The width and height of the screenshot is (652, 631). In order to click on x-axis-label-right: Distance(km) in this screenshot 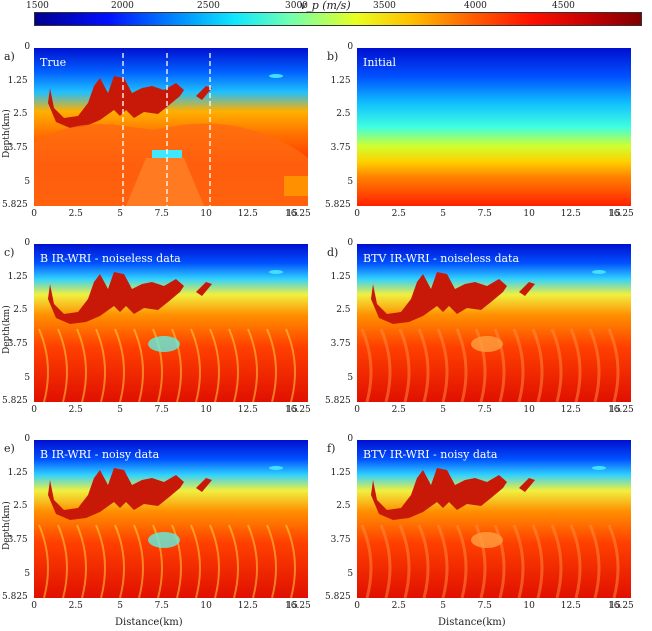, I will do `click(472, 622)`.